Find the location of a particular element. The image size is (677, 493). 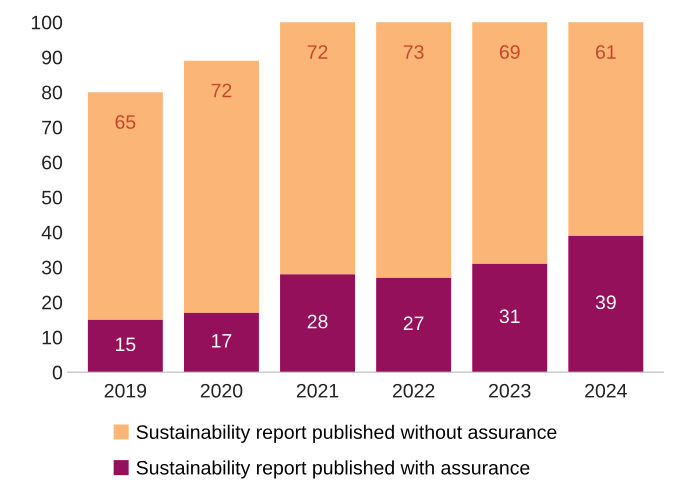

y-tick-label: 90 is located at coordinates (52, 57).